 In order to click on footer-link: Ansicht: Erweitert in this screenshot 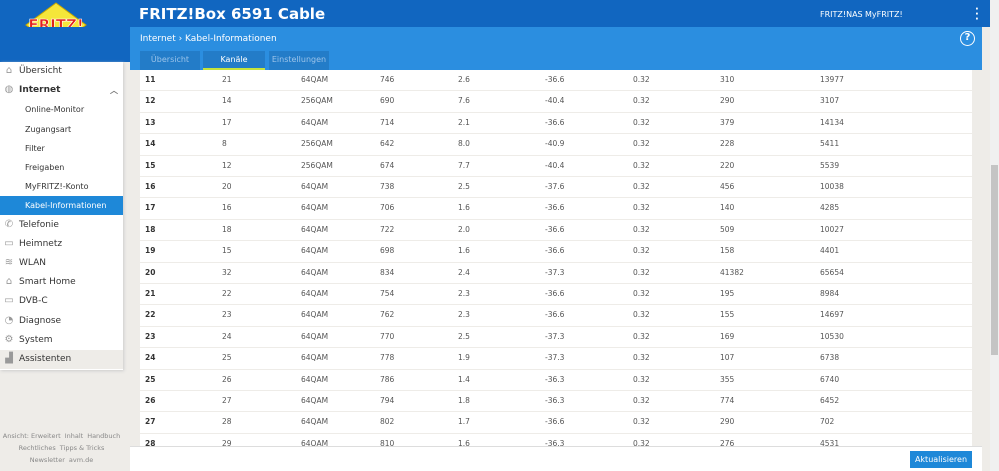, I will do `click(31, 436)`.